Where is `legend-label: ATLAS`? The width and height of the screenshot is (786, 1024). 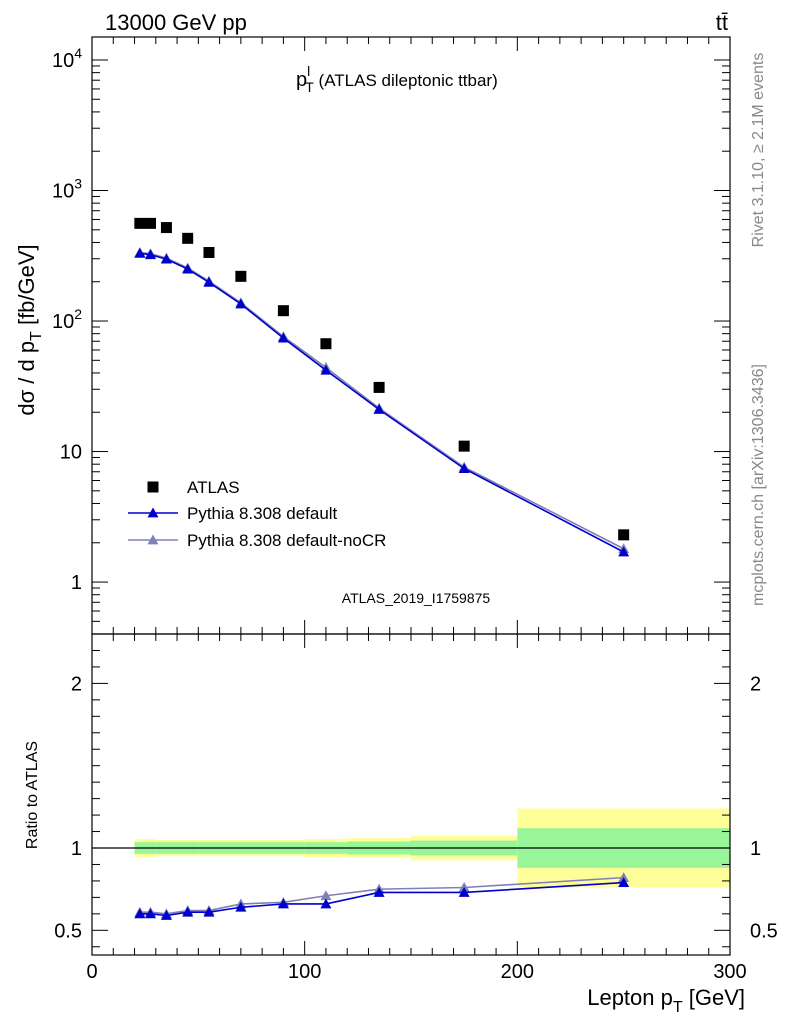
legend-label: ATLAS is located at coordinates (213, 487).